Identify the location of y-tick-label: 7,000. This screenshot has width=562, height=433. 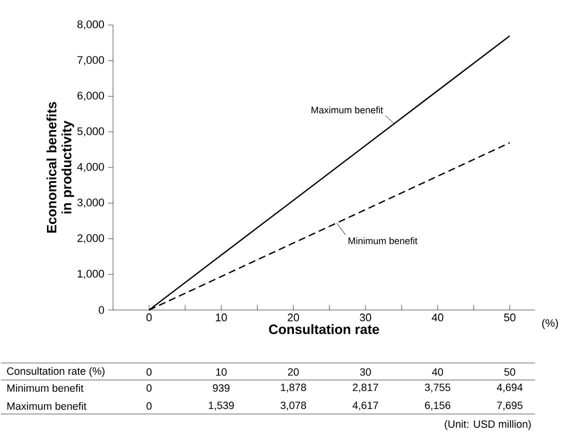
(91, 61).